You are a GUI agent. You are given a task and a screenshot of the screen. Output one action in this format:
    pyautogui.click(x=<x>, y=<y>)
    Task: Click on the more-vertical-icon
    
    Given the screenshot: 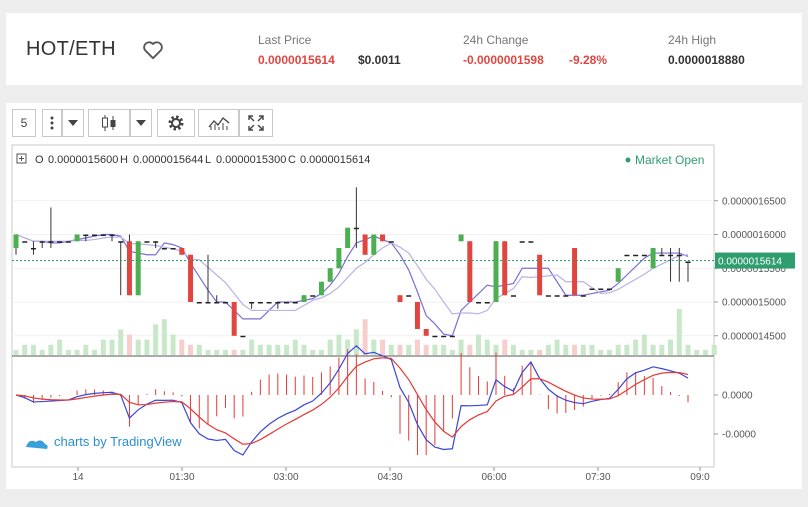 What is the action you would take?
    pyautogui.click(x=52, y=123)
    